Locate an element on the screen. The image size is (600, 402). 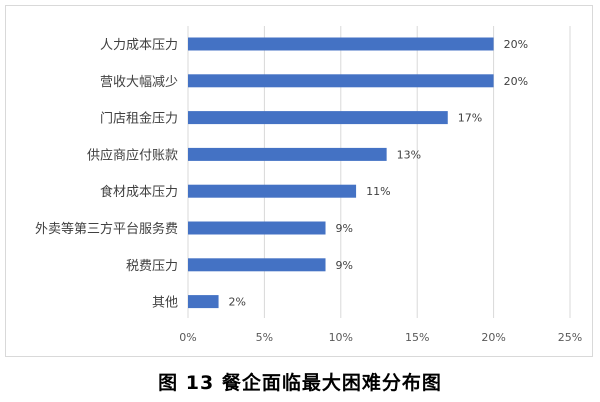
x-tick-label: 10% is located at coordinates (341, 337).